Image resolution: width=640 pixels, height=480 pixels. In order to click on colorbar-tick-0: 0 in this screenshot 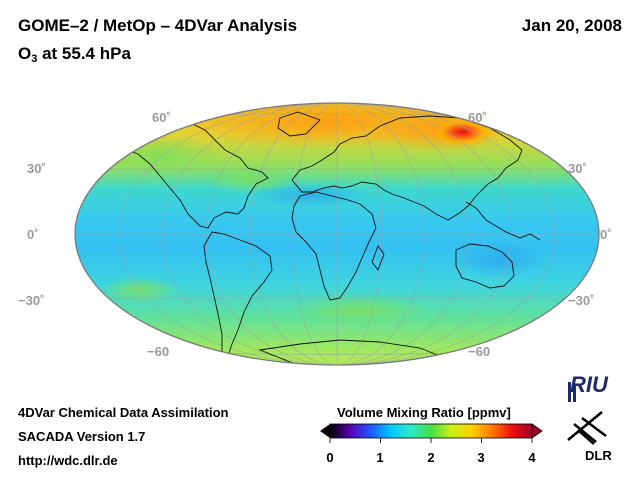, I will do `click(330, 457)`.